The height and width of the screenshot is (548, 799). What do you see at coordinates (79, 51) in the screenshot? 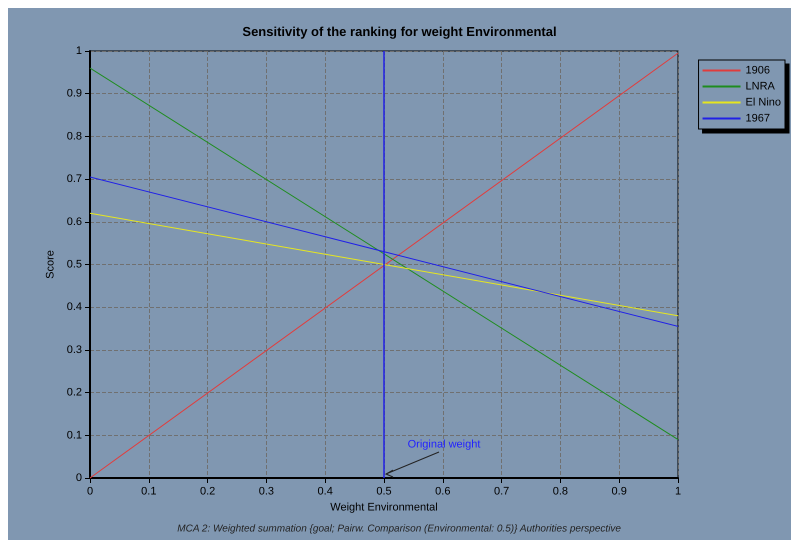
I see `y-tick-label: 1` at bounding box center [79, 51].